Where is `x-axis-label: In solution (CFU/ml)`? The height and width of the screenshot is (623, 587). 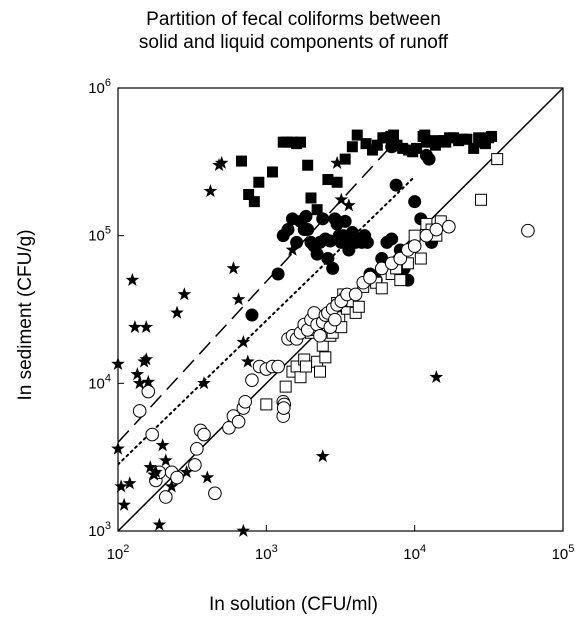
x-axis-label: In solution (CFU/ml) is located at coordinates (293, 604).